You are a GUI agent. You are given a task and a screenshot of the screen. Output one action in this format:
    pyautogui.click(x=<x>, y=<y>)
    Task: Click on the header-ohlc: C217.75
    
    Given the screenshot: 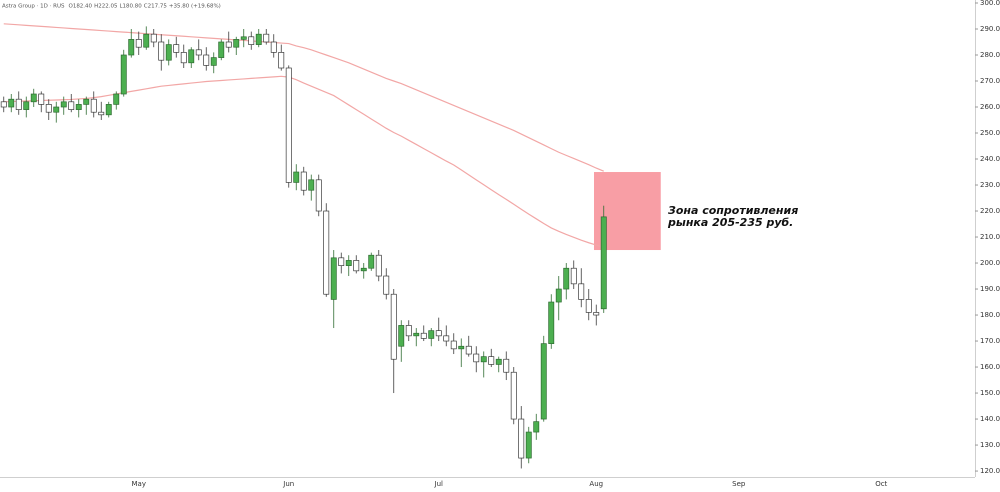 What is the action you would take?
    pyautogui.click(x=156, y=7)
    